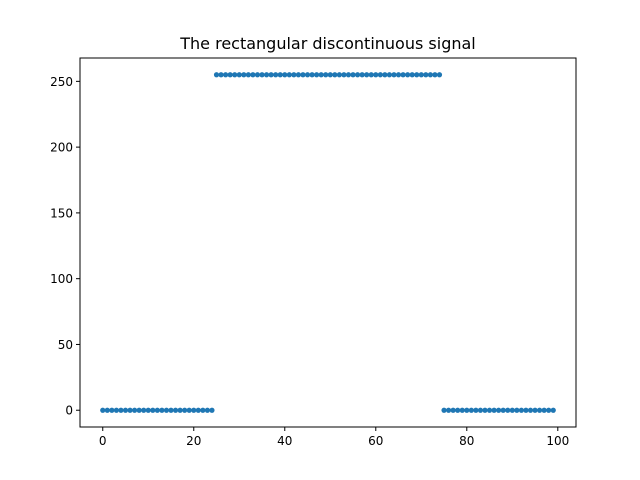  I want to click on y-tick-label: 150, so click(61, 213).